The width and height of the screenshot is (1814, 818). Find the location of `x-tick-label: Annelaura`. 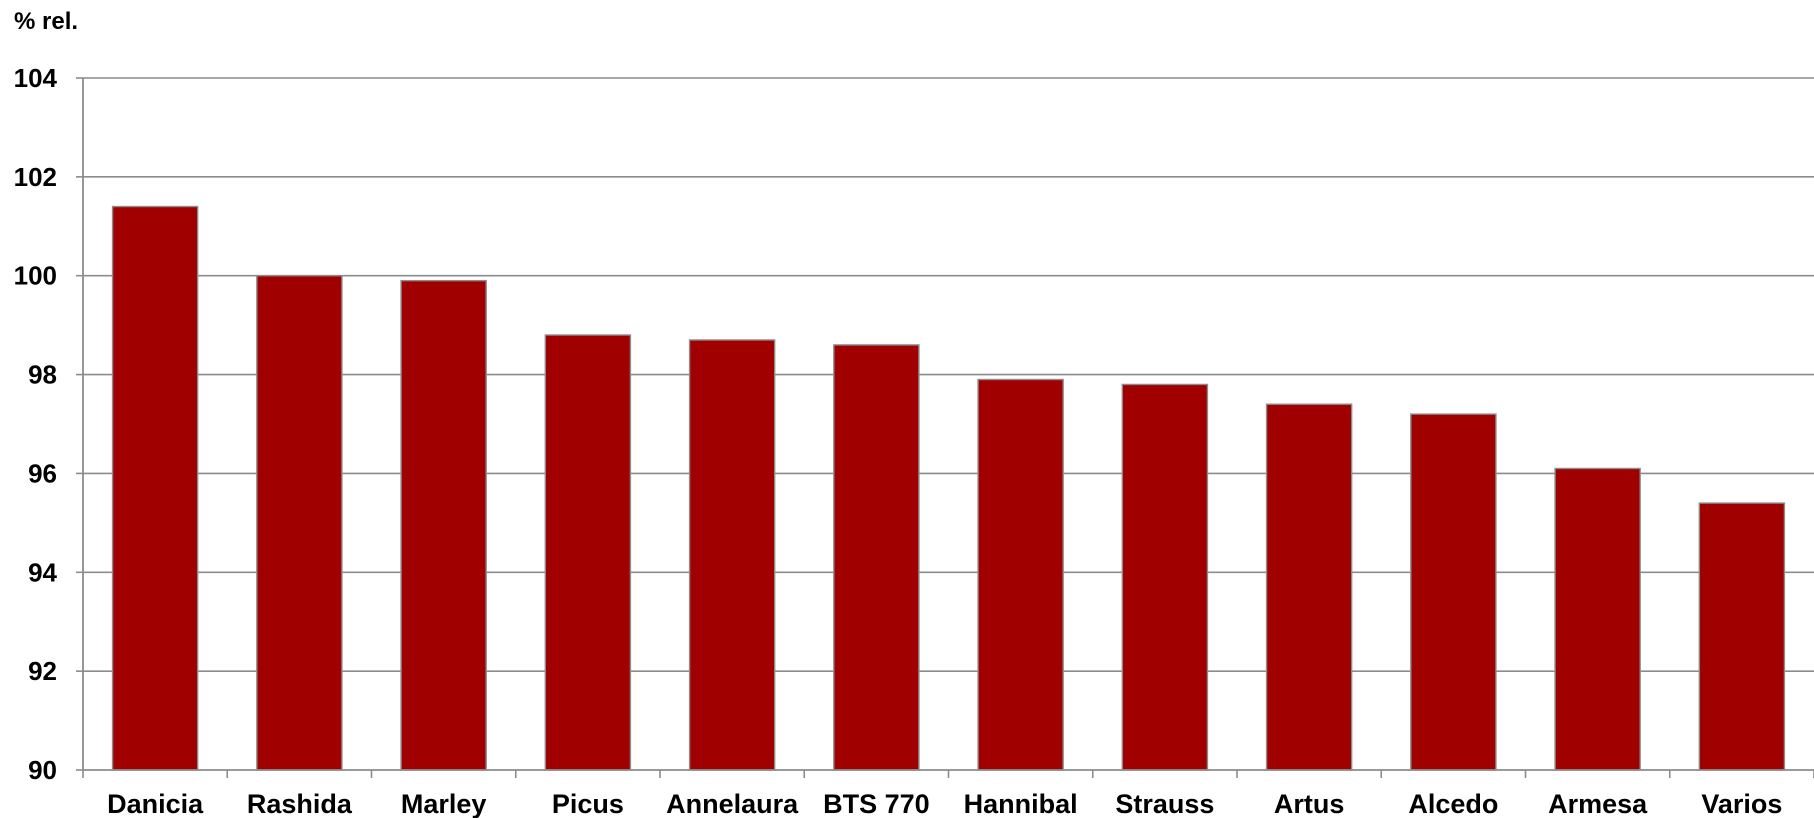

x-tick-label: Annelaura is located at coordinates (732, 803).